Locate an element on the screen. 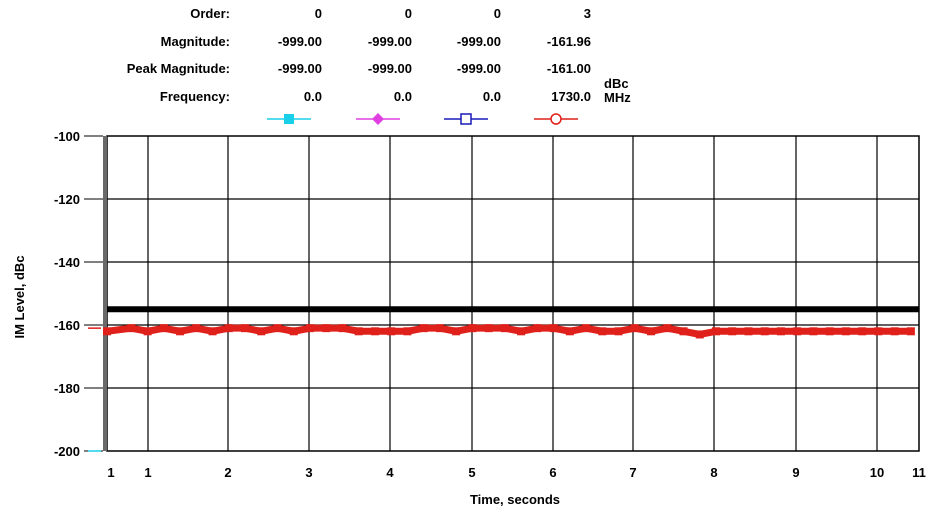 This screenshot has width=935, height=512. y-tick-label: -120 is located at coordinates (67, 199).